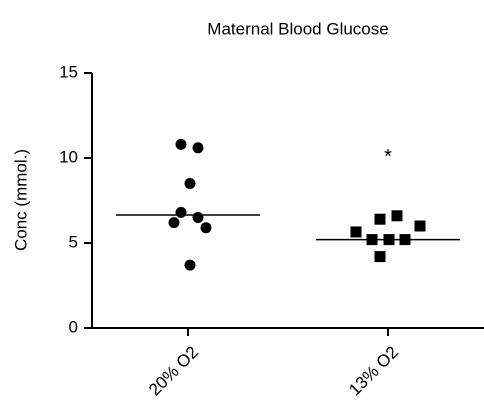 This screenshot has width=484, height=408. I want to click on chart-title: Maternal Blood Glucose, so click(297, 28).